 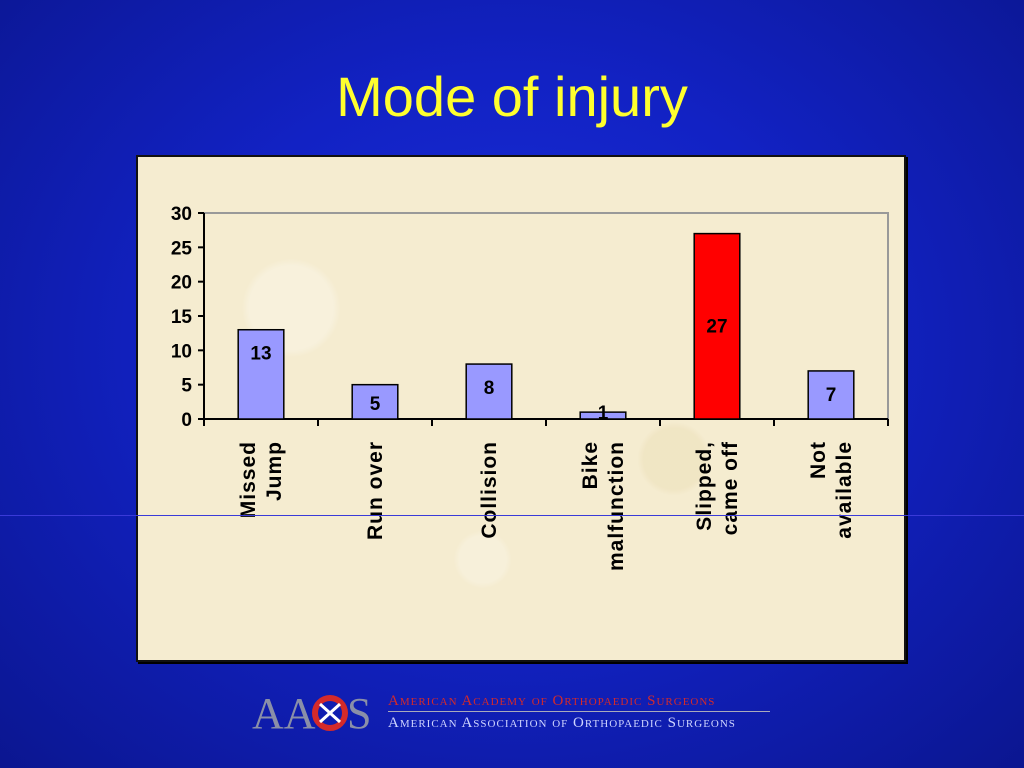 I want to click on y-tick-label: 10, so click(x=181, y=351).